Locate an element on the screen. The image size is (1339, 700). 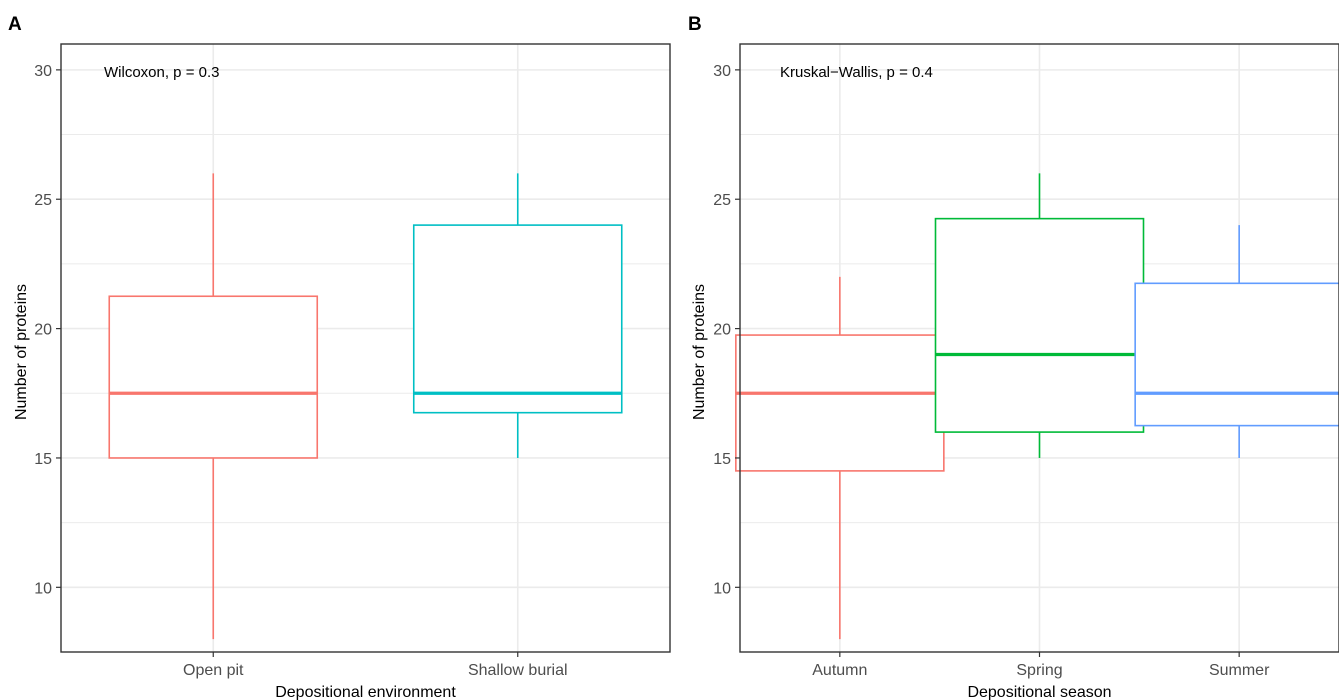
boxplot-summer is located at coordinates (1236, 341).